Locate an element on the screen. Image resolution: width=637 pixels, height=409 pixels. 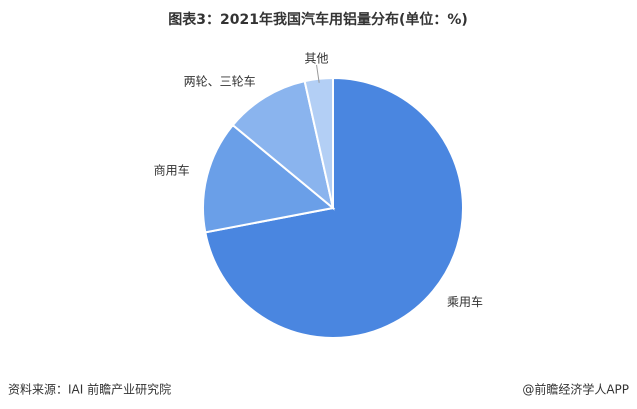
slice-label: 乘用车 is located at coordinates (465, 301).